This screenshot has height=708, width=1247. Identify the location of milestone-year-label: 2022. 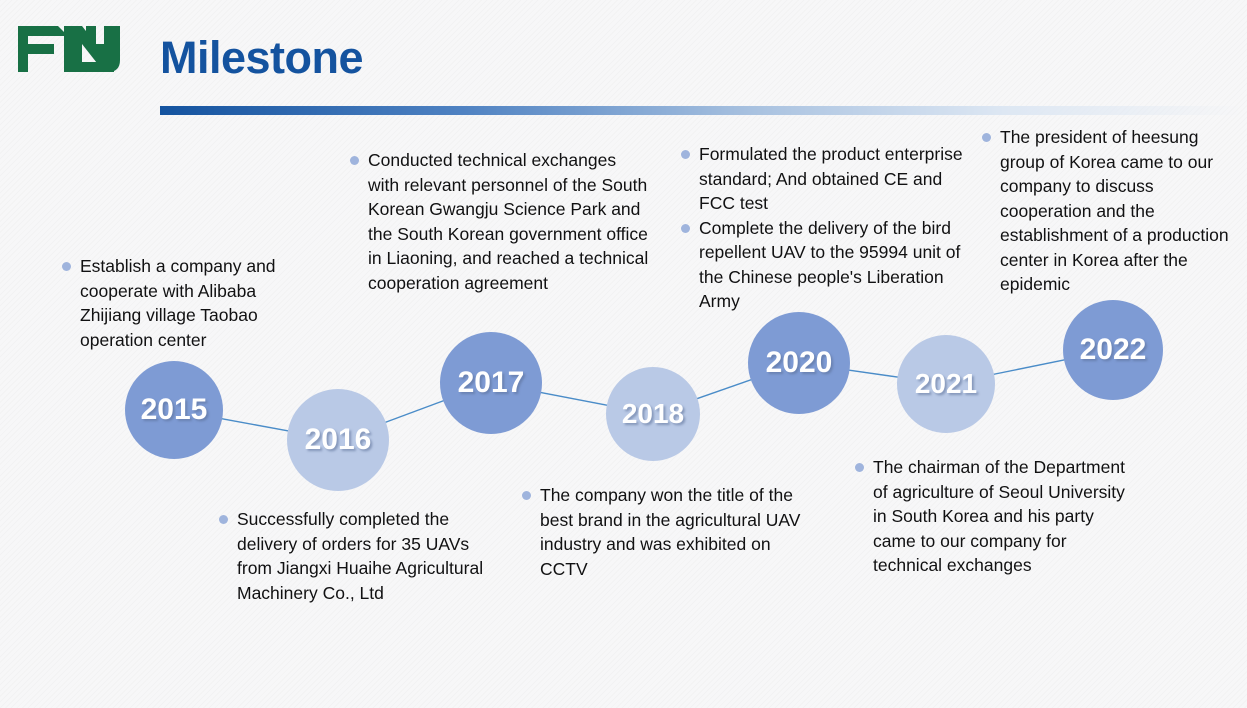
(1113, 349).